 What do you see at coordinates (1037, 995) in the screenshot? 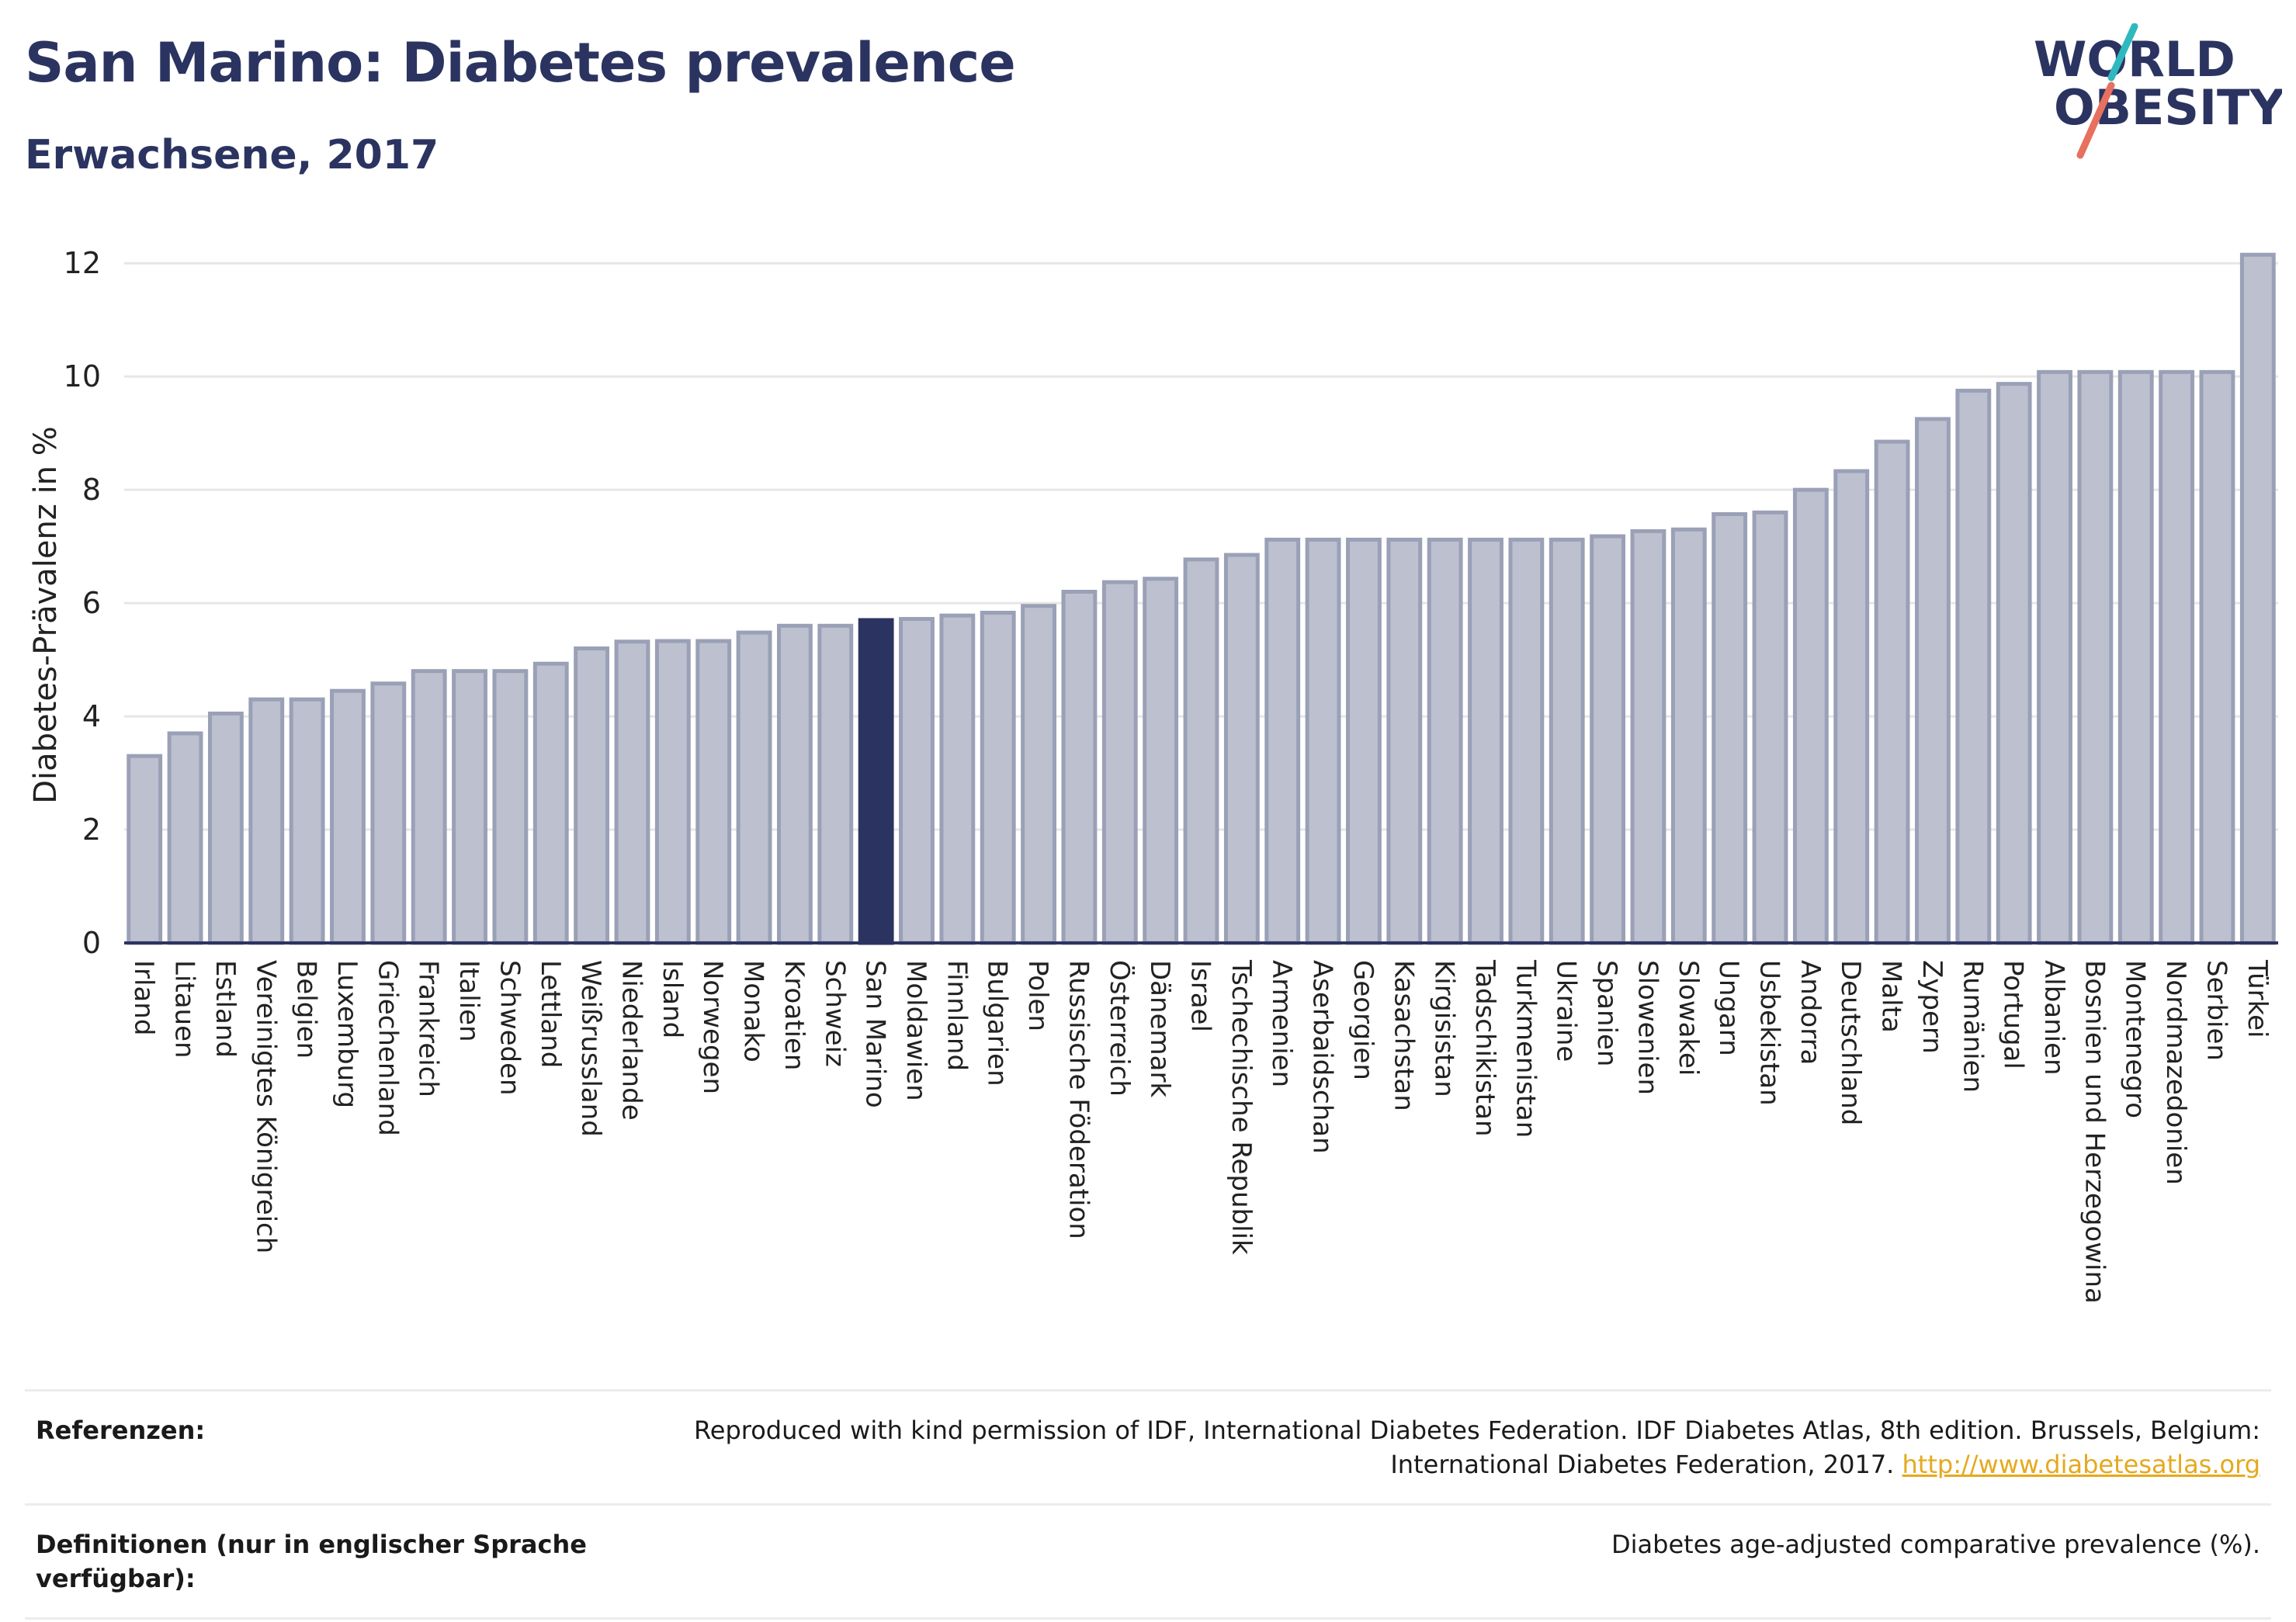
I see `x-tick-label: Polen` at bounding box center [1037, 995].